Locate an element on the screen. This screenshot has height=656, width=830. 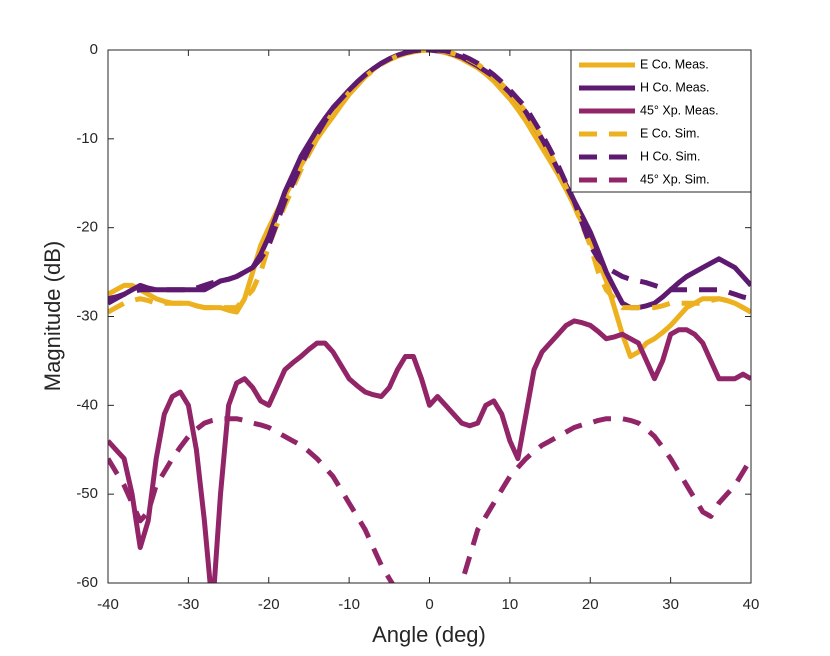
legend-box is located at coordinates (661, 121).